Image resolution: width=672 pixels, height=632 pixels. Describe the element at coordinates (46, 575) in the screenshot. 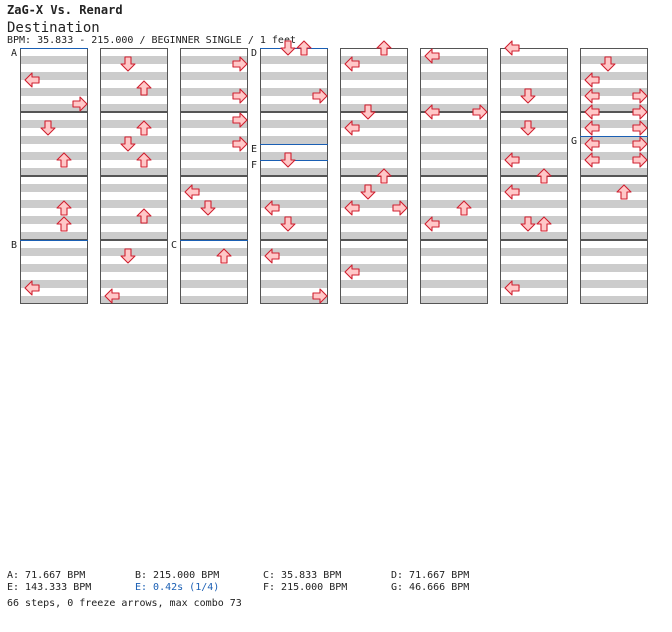

I see `legend-A: A: 71.667 BPM` at that location.